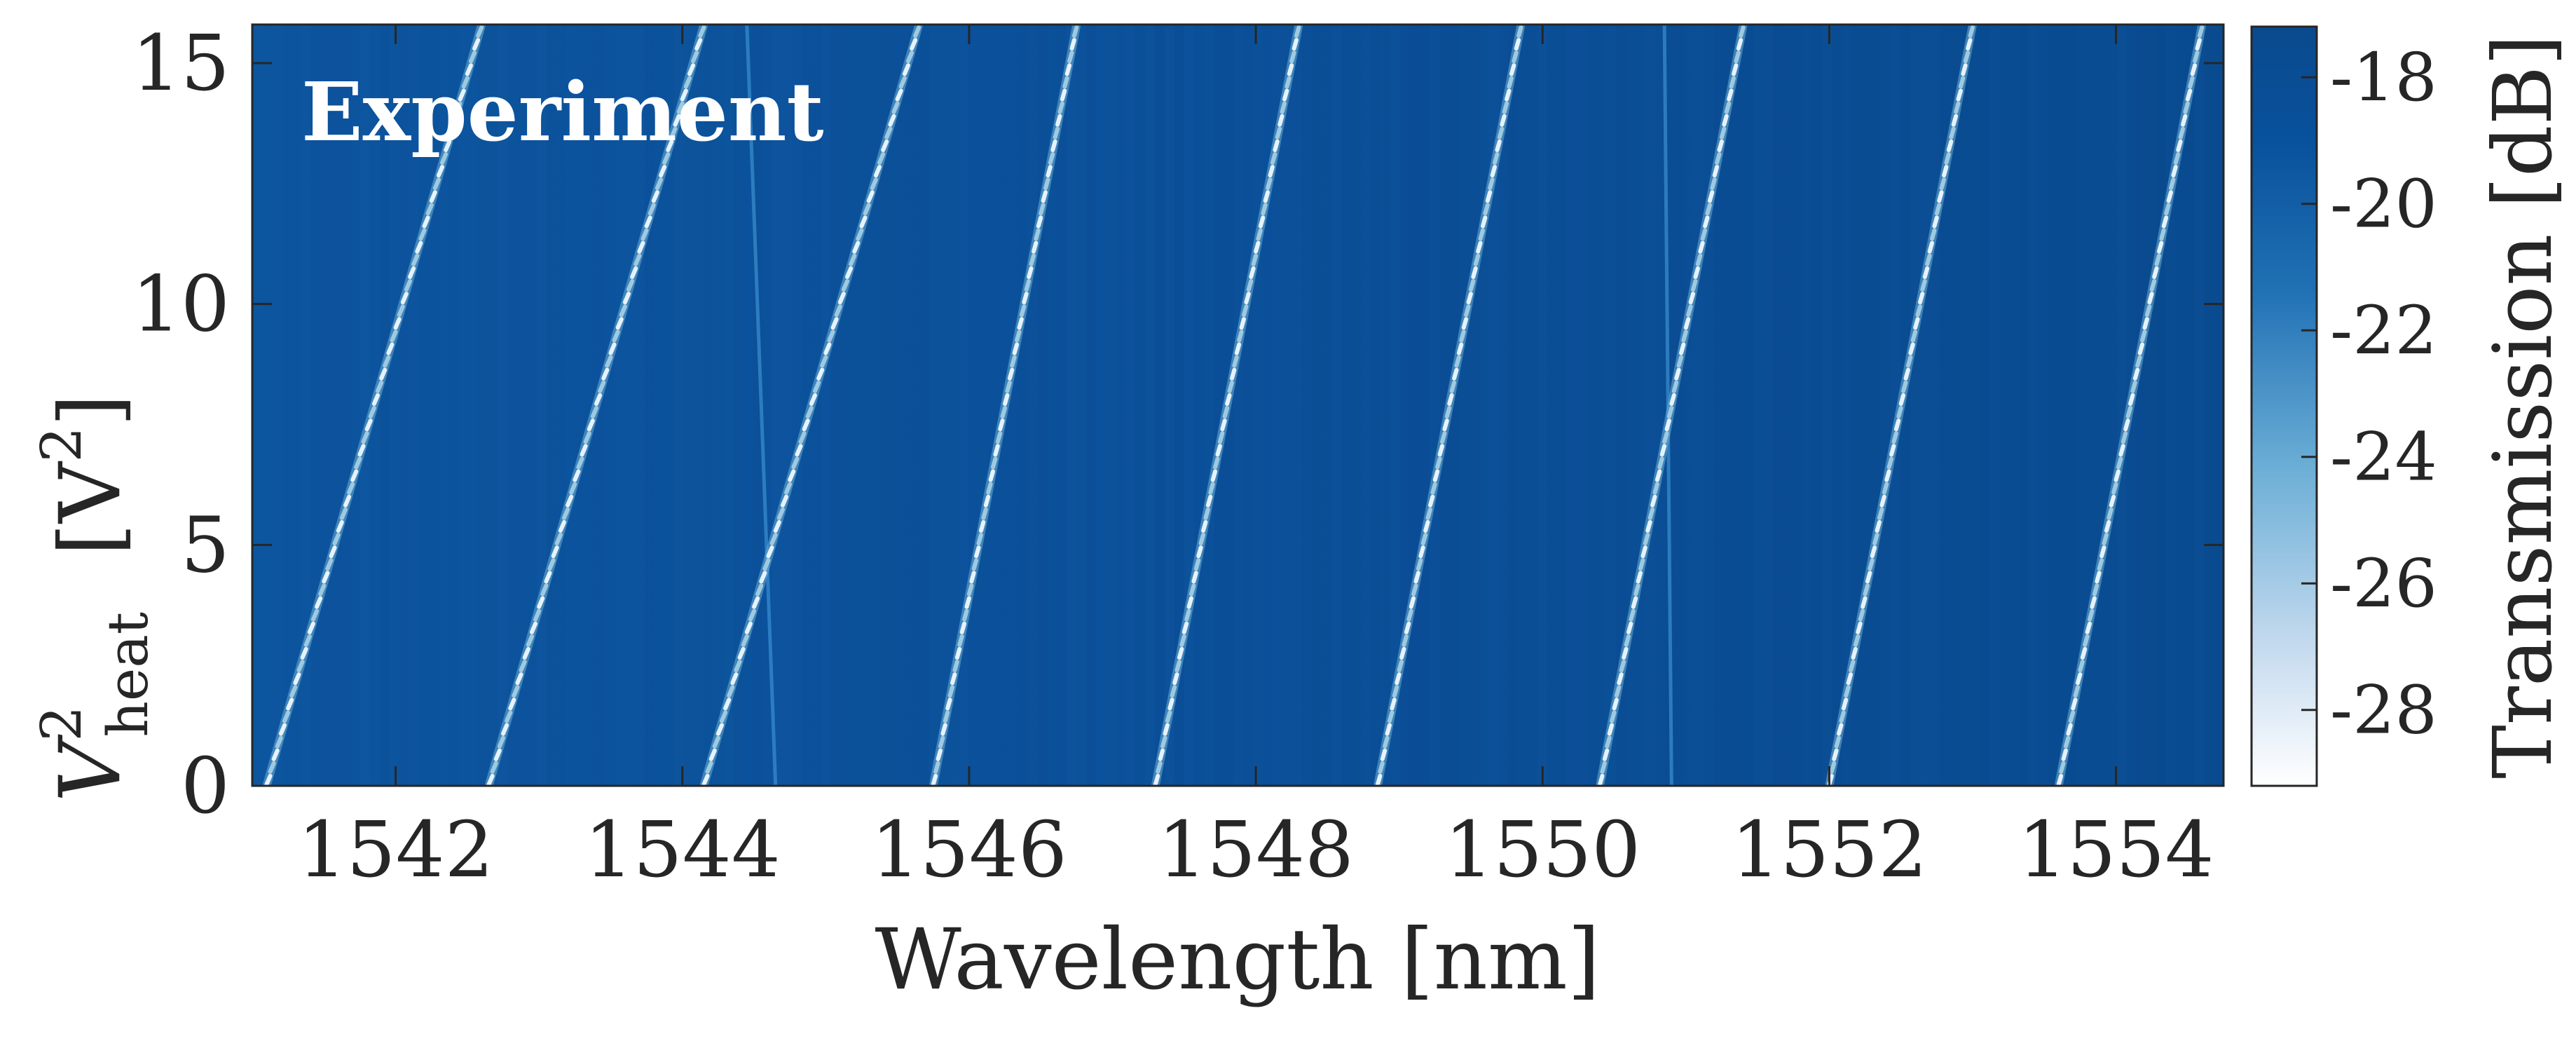 The height and width of the screenshot is (1041, 2576). Describe the element at coordinates (762, 405) in the screenshot. I see `faint-resonance-line` at that location.